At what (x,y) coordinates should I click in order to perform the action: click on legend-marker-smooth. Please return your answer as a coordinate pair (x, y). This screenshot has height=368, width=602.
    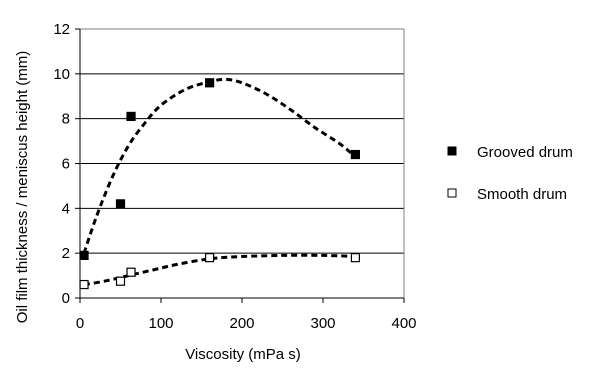
    Looking at the image, I should click on (452, 193).